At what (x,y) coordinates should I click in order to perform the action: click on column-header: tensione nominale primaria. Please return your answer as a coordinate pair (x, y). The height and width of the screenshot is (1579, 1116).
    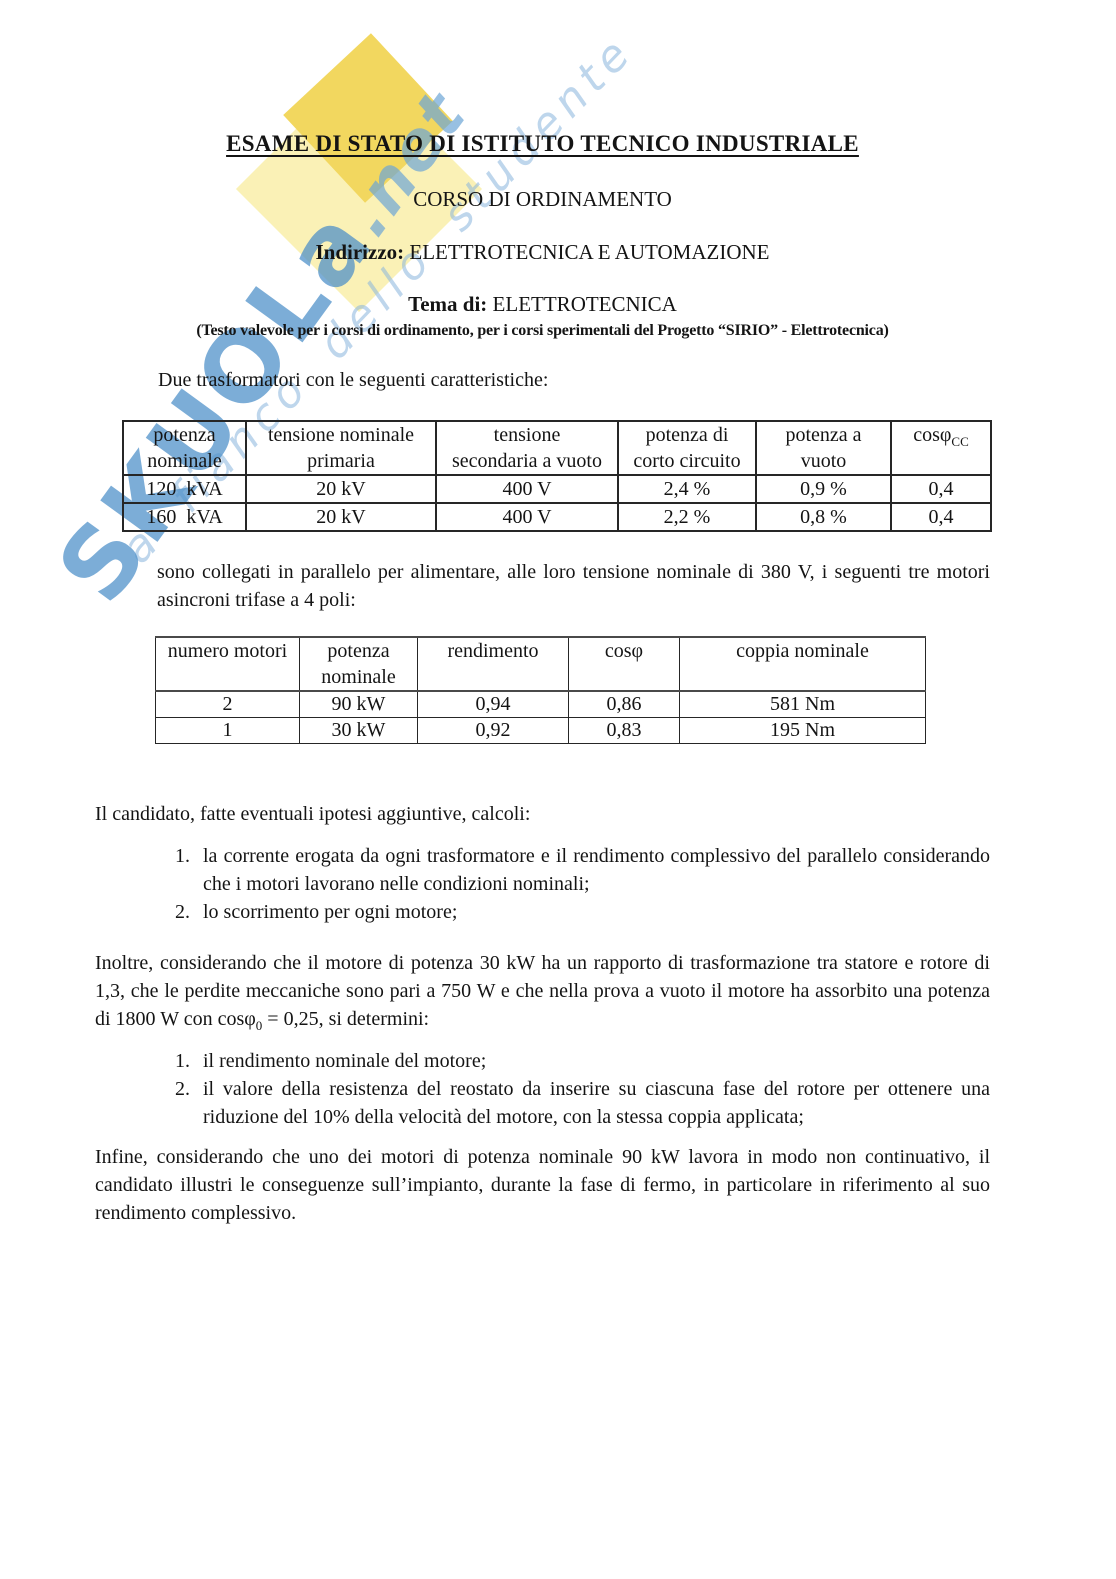
    Looking at the image, I should click on (341, 448).